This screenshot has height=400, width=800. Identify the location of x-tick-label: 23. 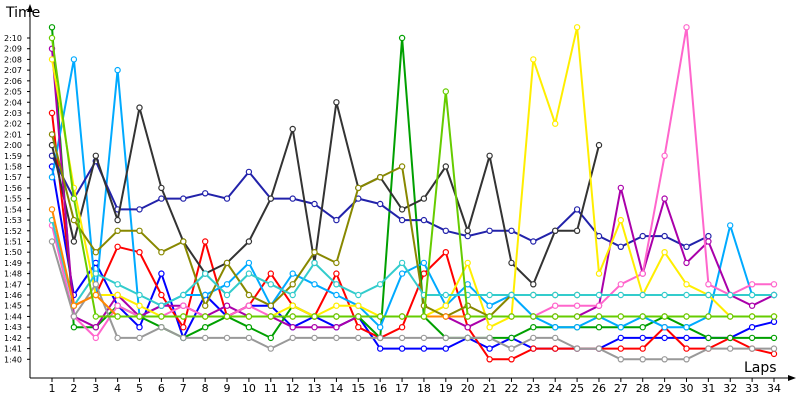
(533, 388).